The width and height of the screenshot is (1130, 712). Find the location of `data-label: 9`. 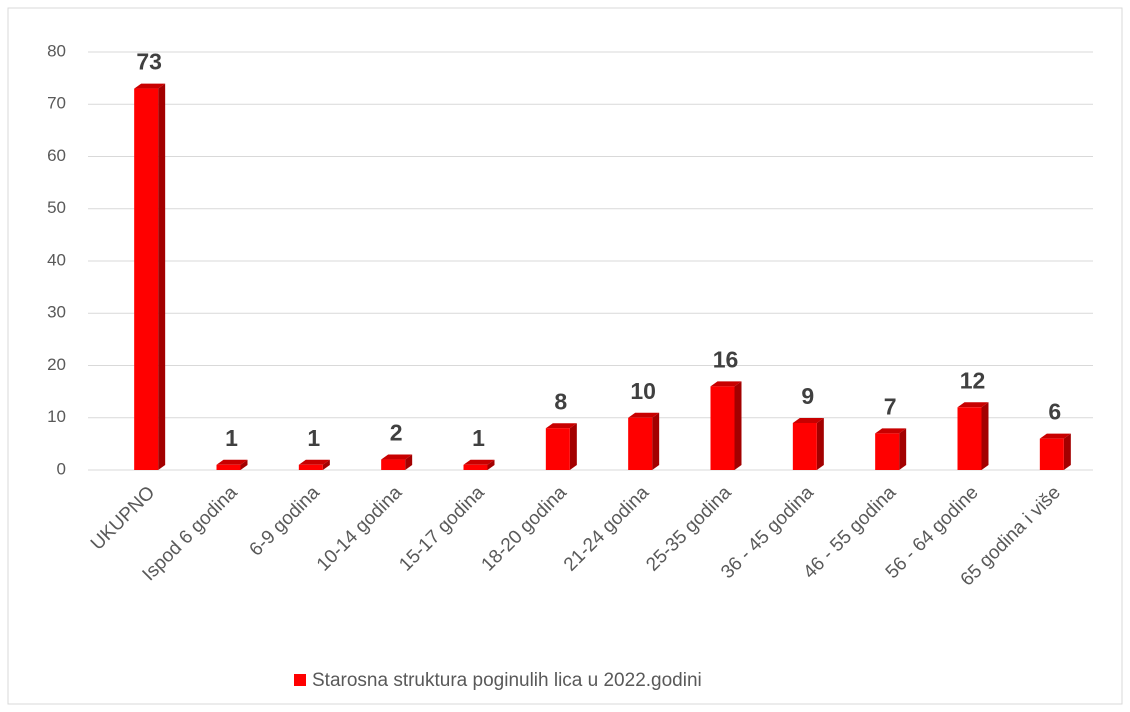

data-label: 9 is located at coordinates (807, 396).